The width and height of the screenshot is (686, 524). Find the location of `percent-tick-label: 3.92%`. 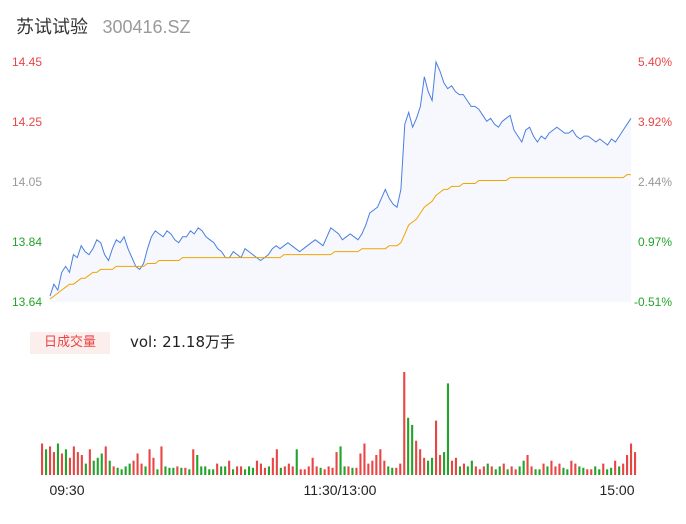

percent-tick-label: 3.92% is located at coordinates (655, 122).